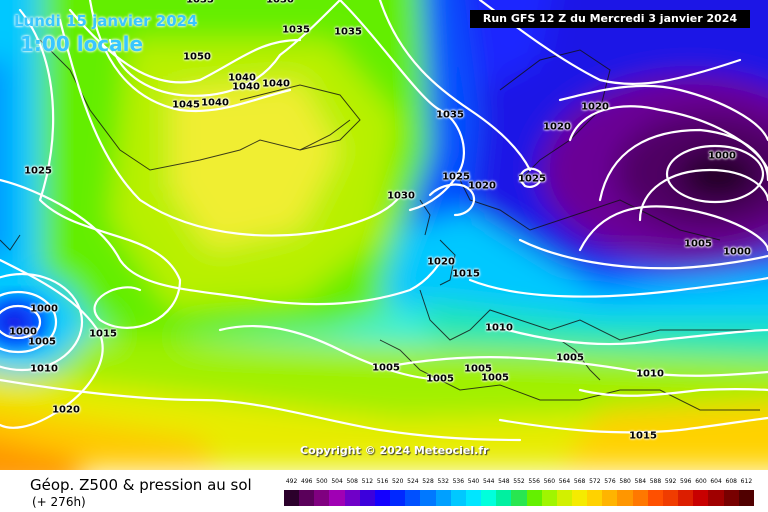  I want to click on scale-tick-label: 508, so click(352, 481).